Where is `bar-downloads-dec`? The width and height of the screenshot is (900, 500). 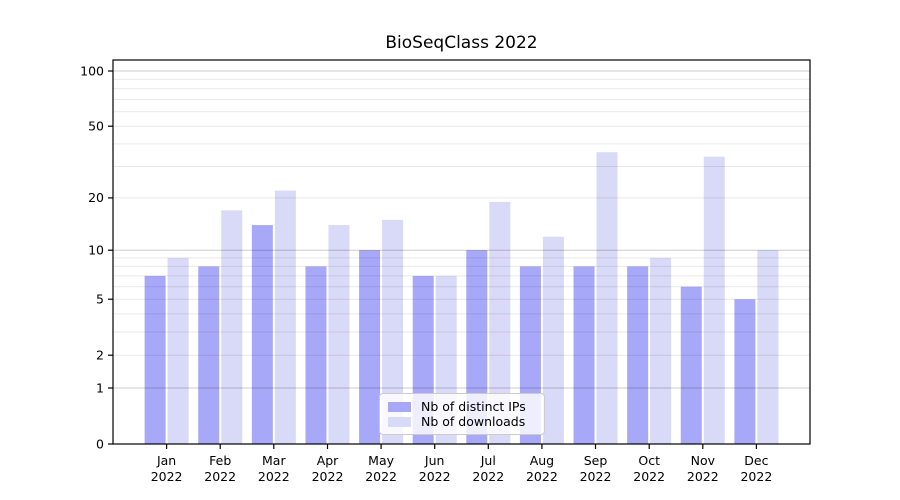 bar-downloads-dec is located at coordinates (768, 347).